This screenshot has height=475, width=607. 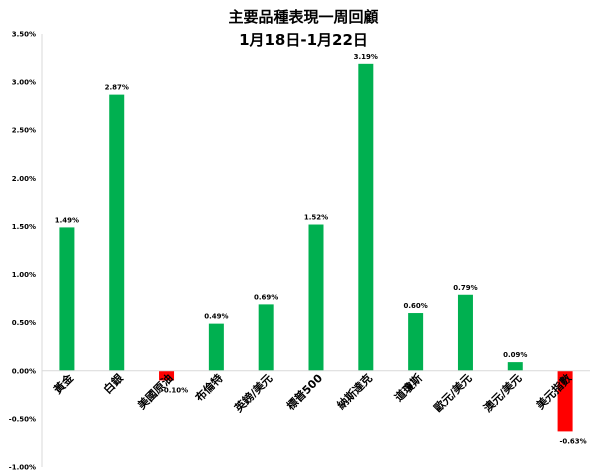 I want to click on y-tick-label: 3.50%, so click(x=24, y=35).